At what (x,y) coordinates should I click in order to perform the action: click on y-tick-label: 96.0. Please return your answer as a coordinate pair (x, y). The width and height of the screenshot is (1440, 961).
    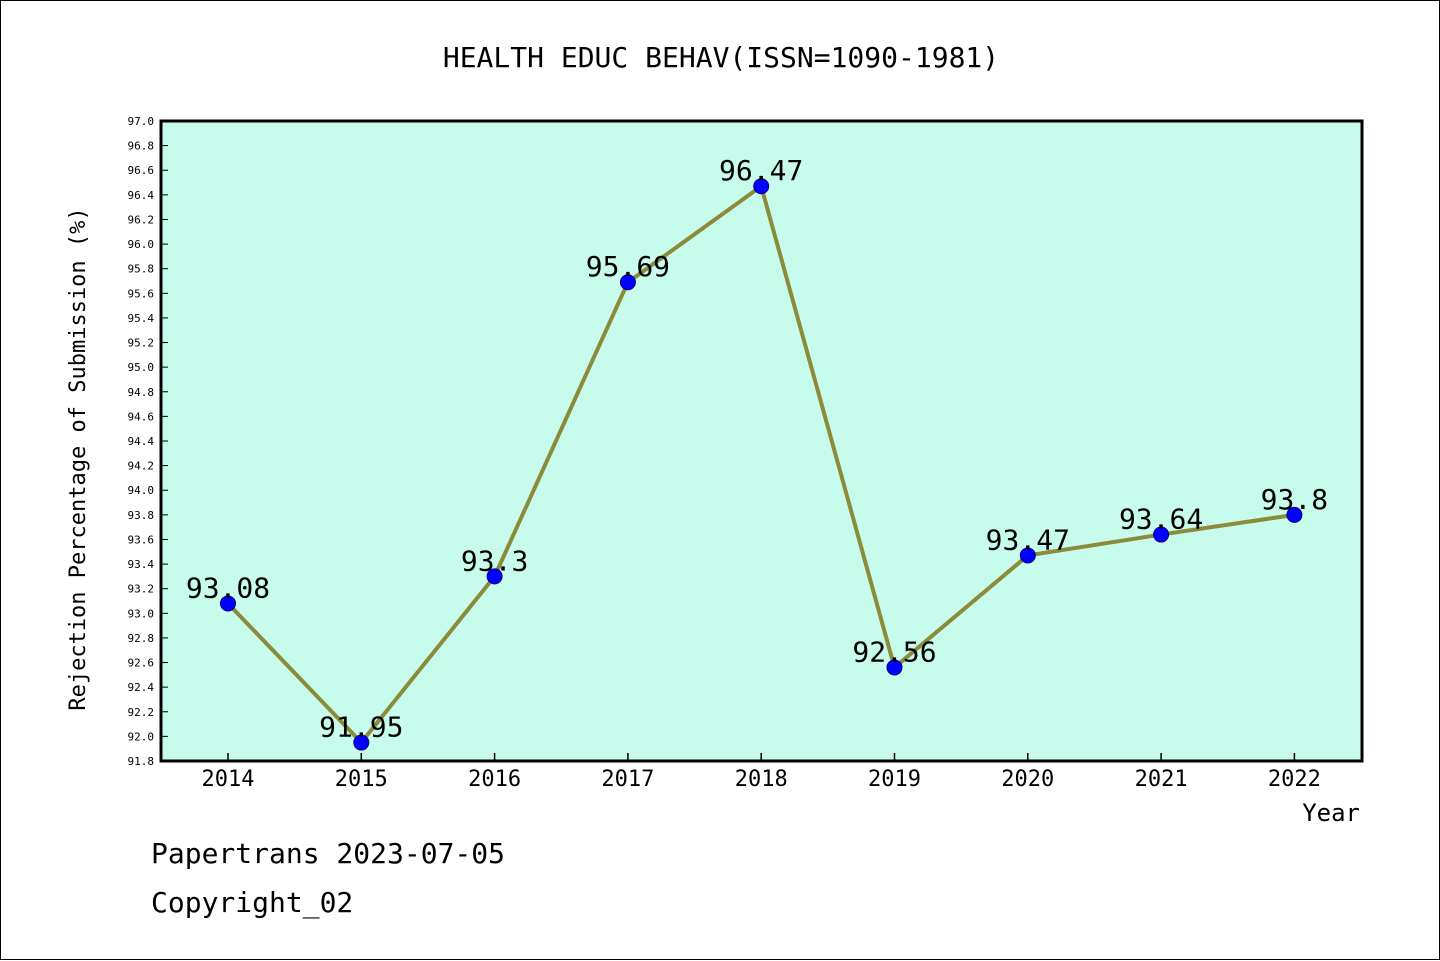
    Looking at the image, I should click on (141, 244).